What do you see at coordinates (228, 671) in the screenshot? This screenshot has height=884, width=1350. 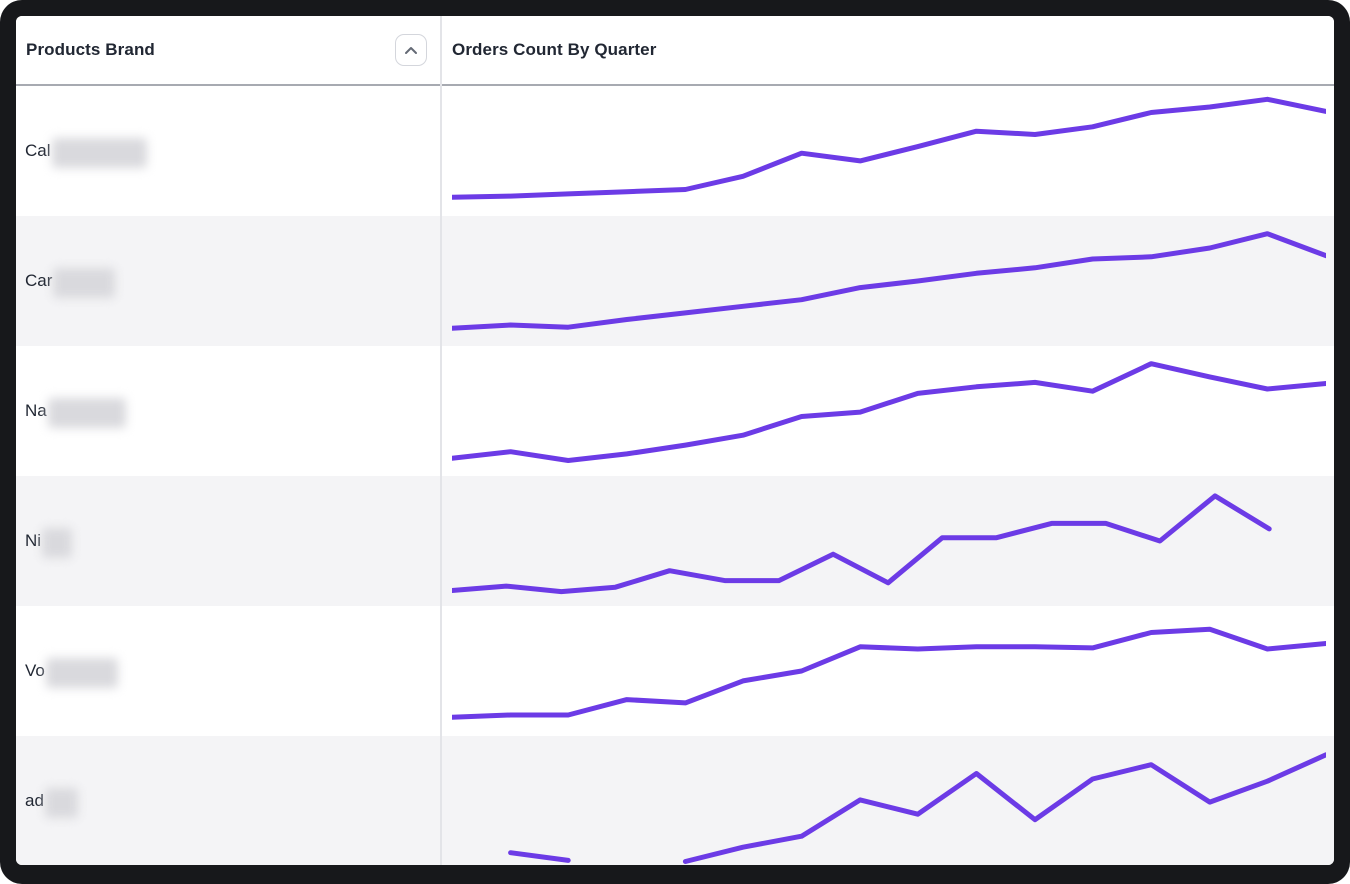 I see `brand-cell: Vo` at bounding box center [228, 671].